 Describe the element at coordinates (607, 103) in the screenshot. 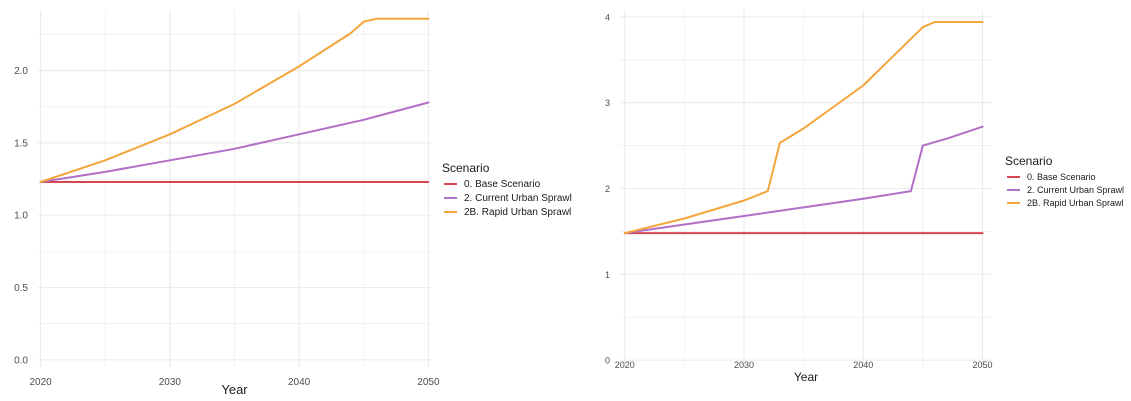

I see `y-tick-label: 3` at that location.